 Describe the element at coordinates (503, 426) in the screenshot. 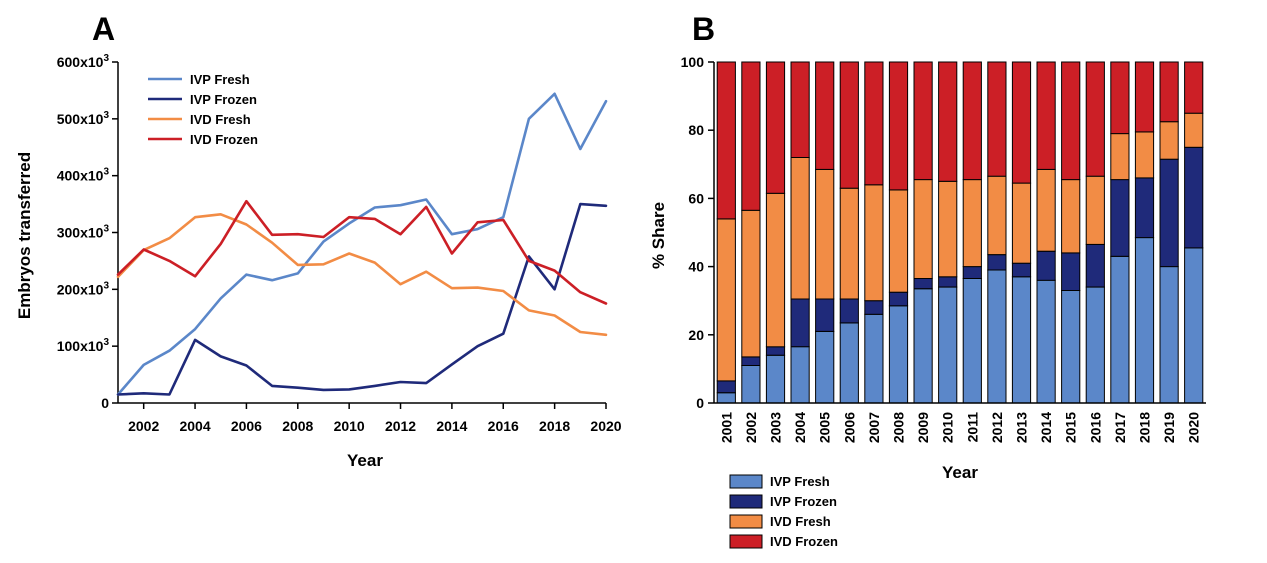

I see `x-tick-label: 2016` at that location.